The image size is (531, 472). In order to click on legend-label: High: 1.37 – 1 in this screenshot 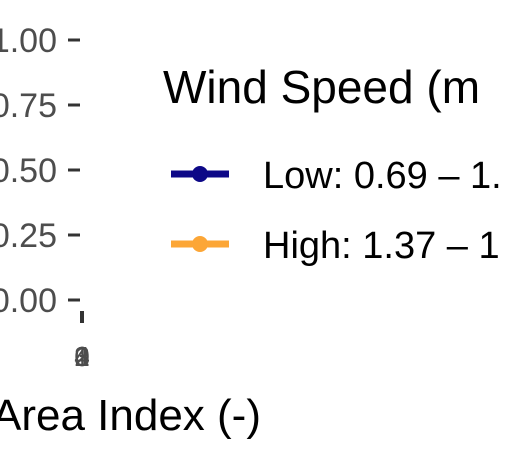, I will do `click(381, 246)`.